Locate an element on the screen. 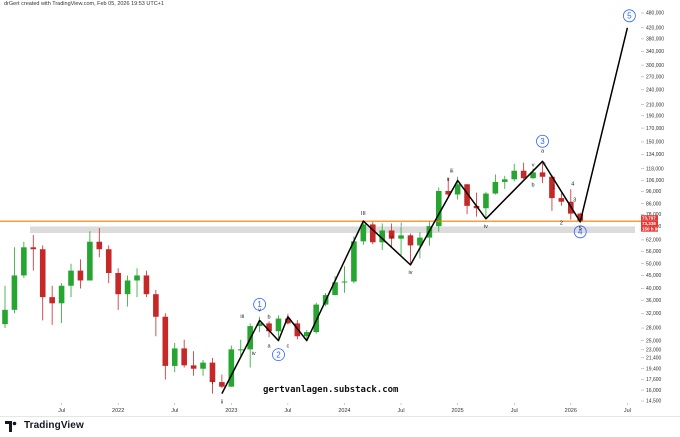  wave-label-minor: b is located at coordinates (533, 185).